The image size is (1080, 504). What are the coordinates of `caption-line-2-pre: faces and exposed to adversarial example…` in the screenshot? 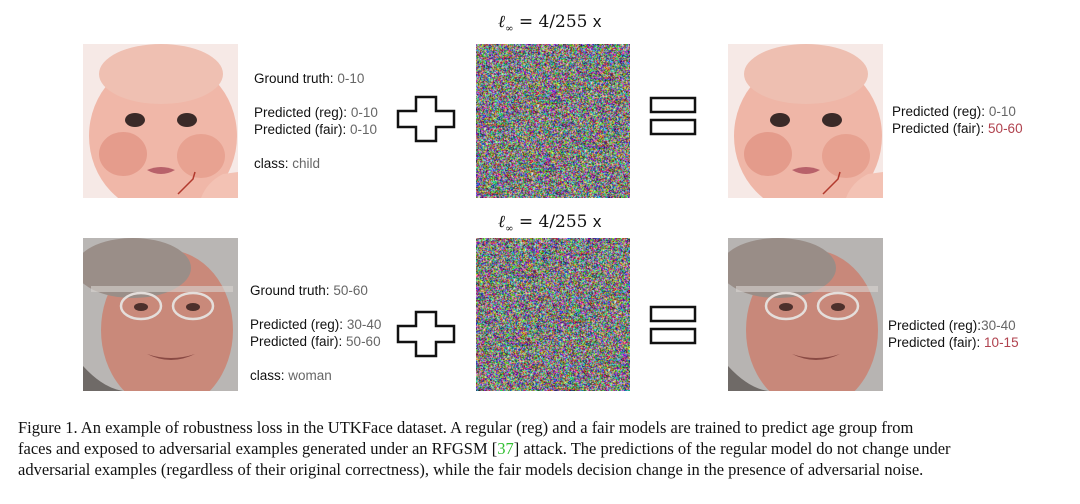 It's located at (258, 448).